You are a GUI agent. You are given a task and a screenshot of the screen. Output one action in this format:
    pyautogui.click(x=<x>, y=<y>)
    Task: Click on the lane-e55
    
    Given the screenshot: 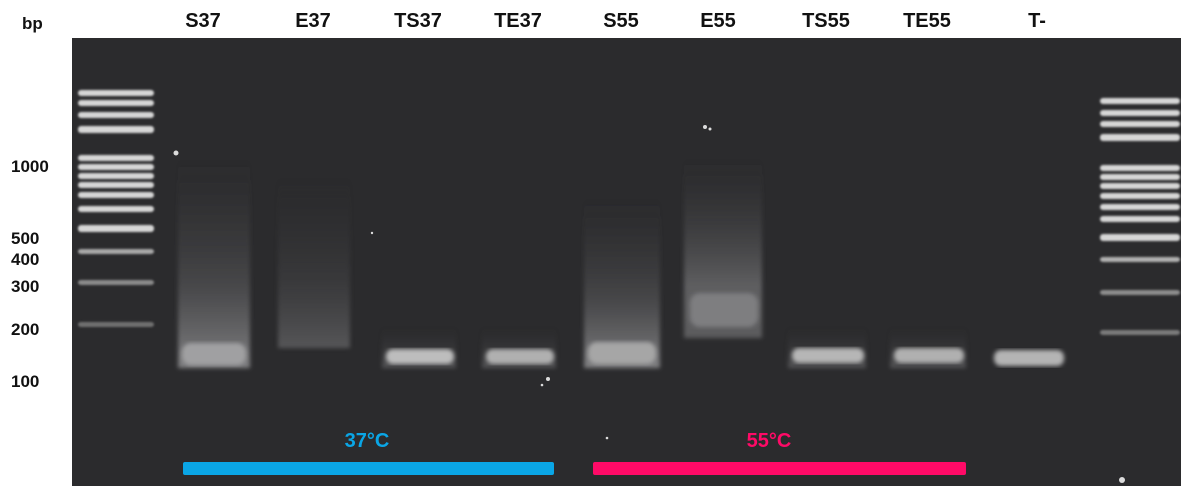 What is the action you would take?
    pyautogui.click(x=723, y=248)
    